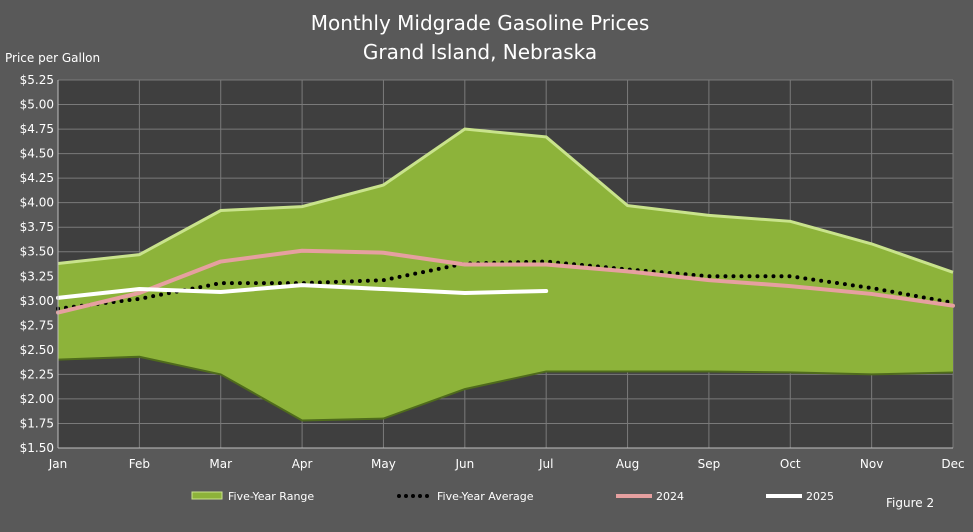  I want to click on x-tick-label: Dec, so click(952, 464).